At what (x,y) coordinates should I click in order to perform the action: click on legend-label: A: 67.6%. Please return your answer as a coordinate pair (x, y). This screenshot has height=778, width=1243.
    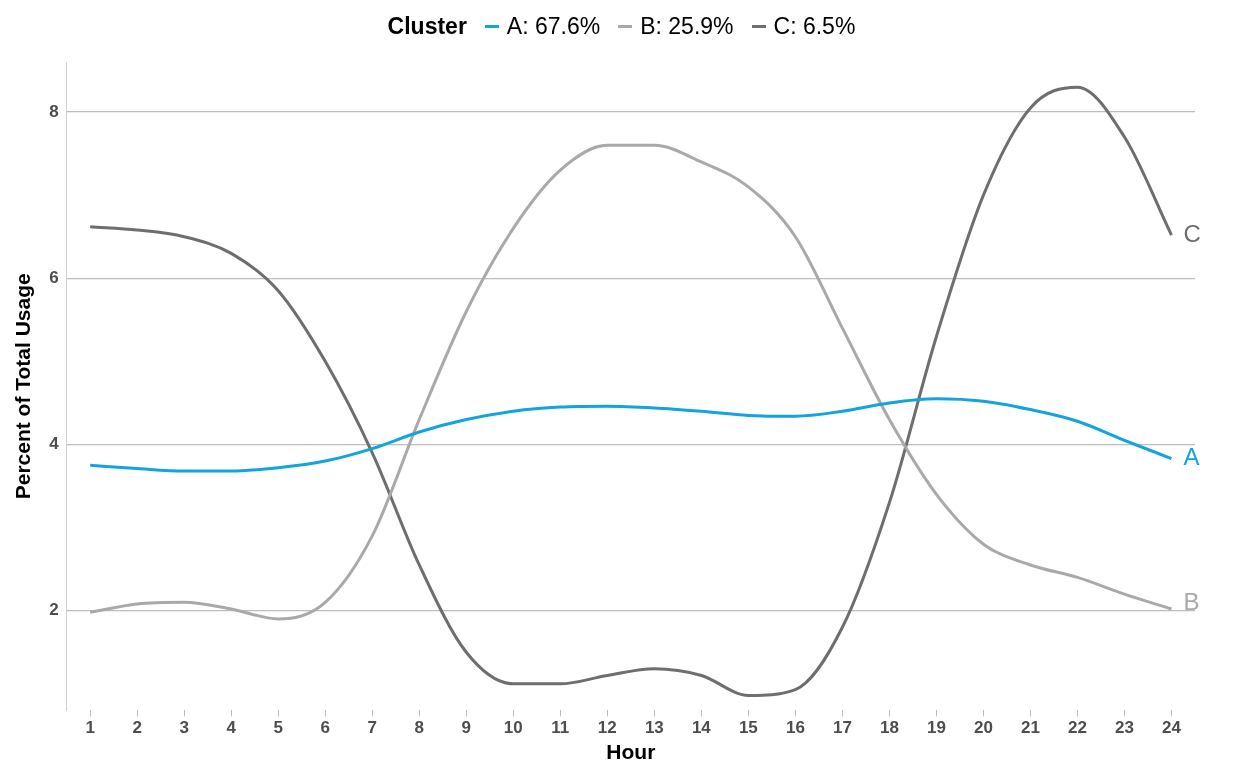
    Looking at the image, I should click on (553, 26).